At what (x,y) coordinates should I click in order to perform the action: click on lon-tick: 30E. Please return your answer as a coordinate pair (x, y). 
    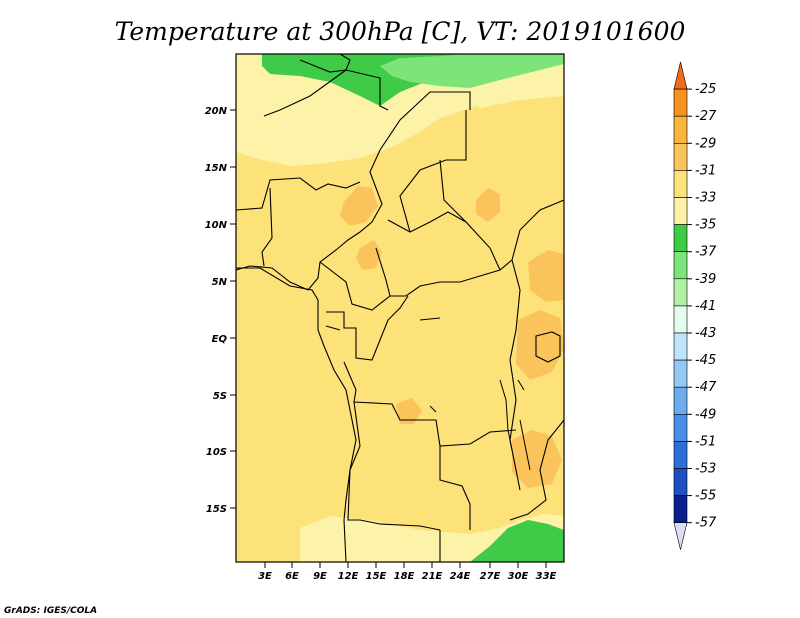
    Looking at the image, I should click on (518, 572).